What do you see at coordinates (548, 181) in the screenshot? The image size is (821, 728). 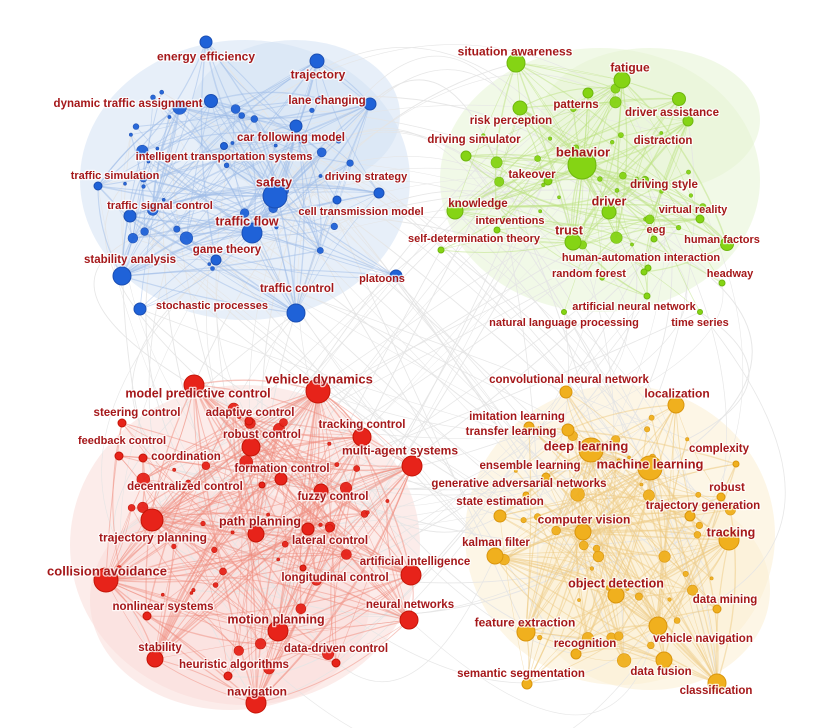 I see `node-takeover` at bounding box center [548, 181].